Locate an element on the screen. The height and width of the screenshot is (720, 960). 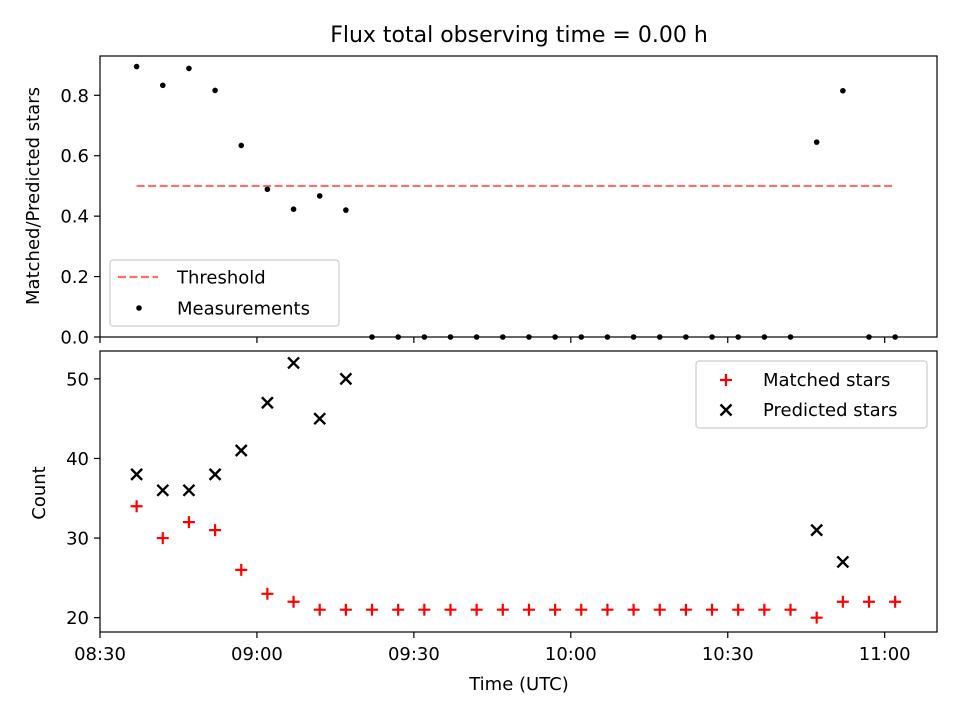
legend-measurements-label: Measurements is located at coordinates (243, 309).